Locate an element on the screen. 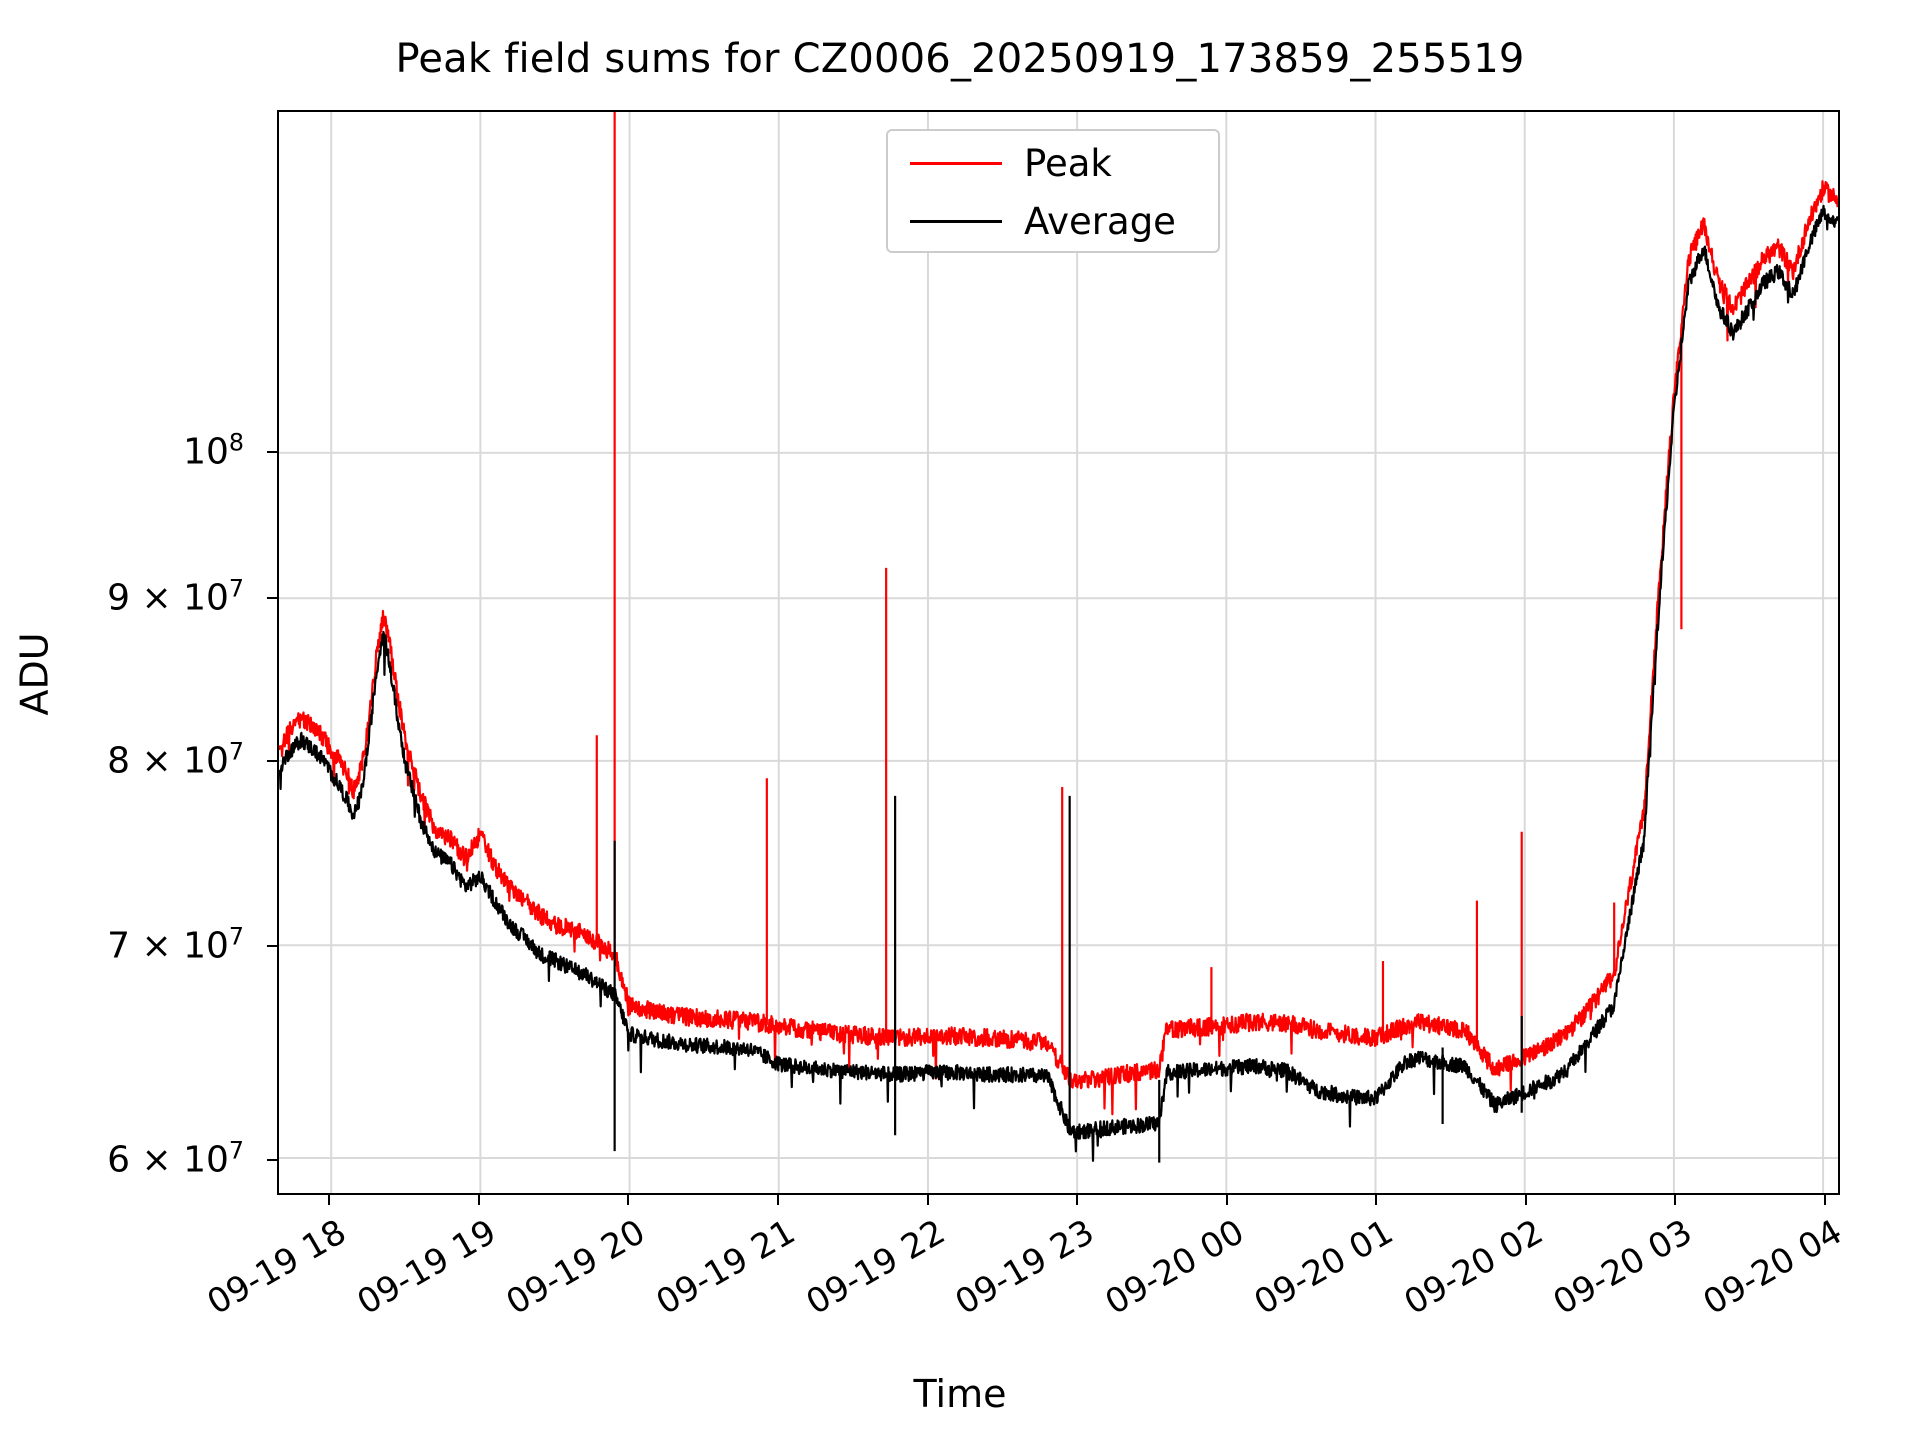 The image size is (1920, 1440). y-tick-label: 8 × 107 is located at coordinates (175, 759).